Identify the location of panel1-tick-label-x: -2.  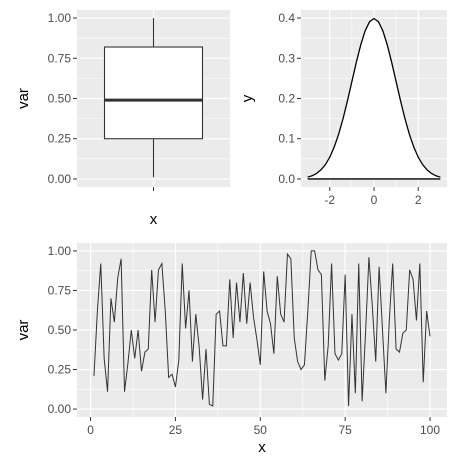
(329, 200).